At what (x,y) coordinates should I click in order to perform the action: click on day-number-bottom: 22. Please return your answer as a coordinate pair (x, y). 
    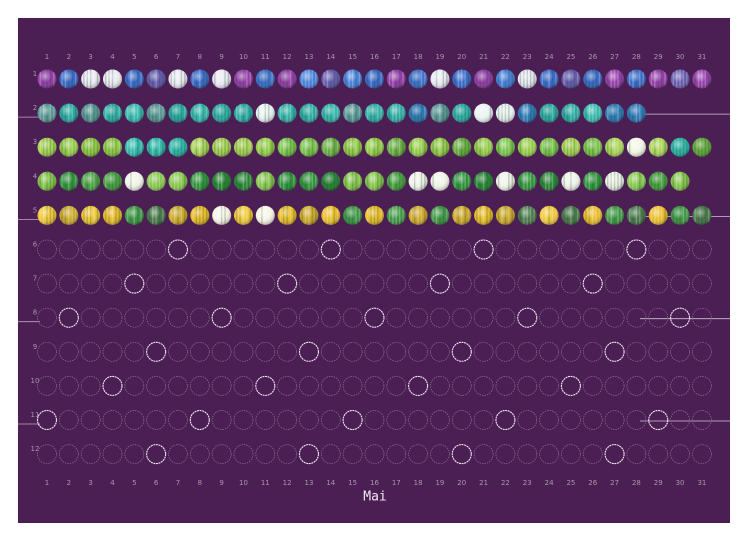
    Looking at the image, I should click on (505, 483).